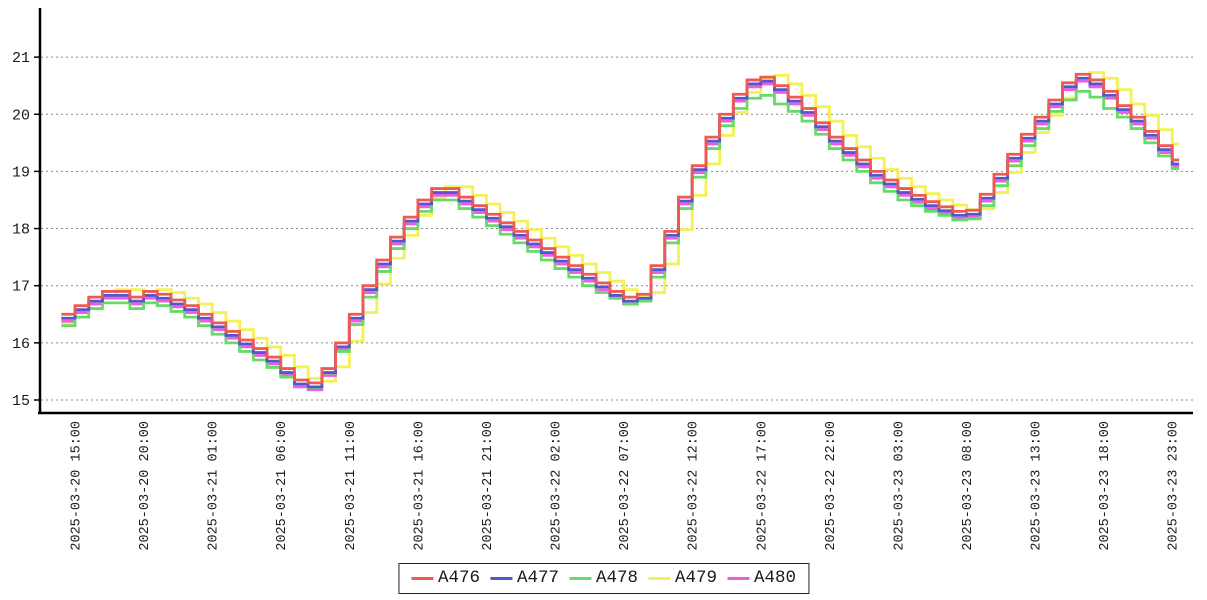 This screenshot has height=600, width=1207. I want to click on chart-legend: A476 A477 A478 A479 A480, so click(603, 578).